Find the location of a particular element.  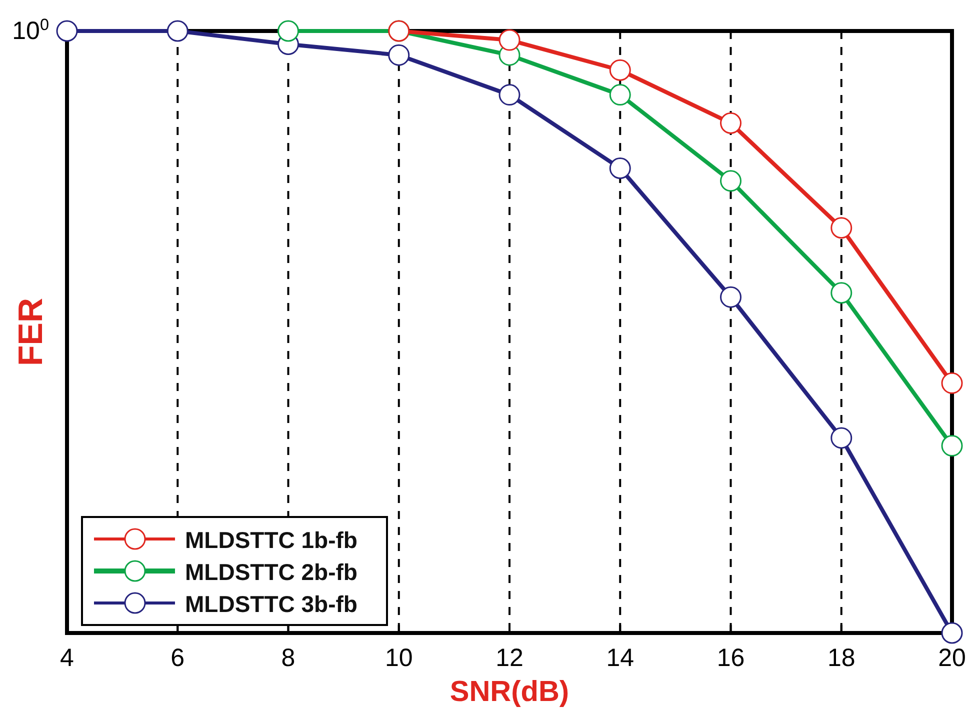

x-tick-label: 18 is located at coordinates (841, 658).